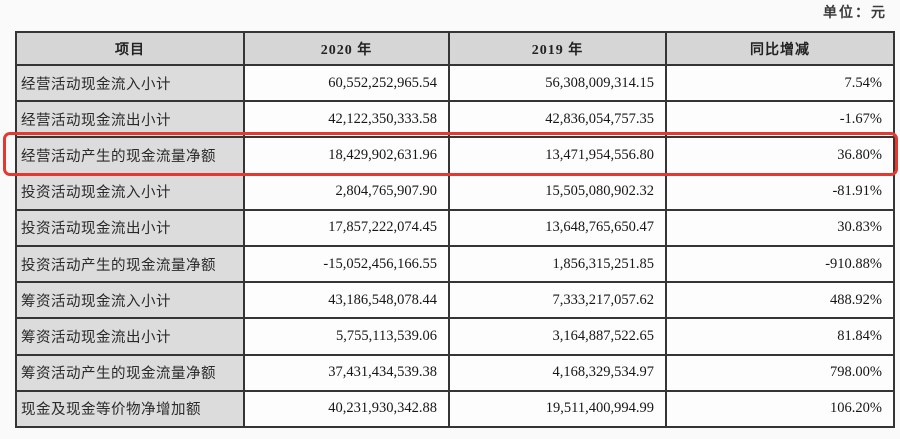 This screenshot has width=900, height=439. Describe the element at coordinates (346, 336) in the screenshot. I see `row-2020-value: 5,755,113,539.06` at that location.